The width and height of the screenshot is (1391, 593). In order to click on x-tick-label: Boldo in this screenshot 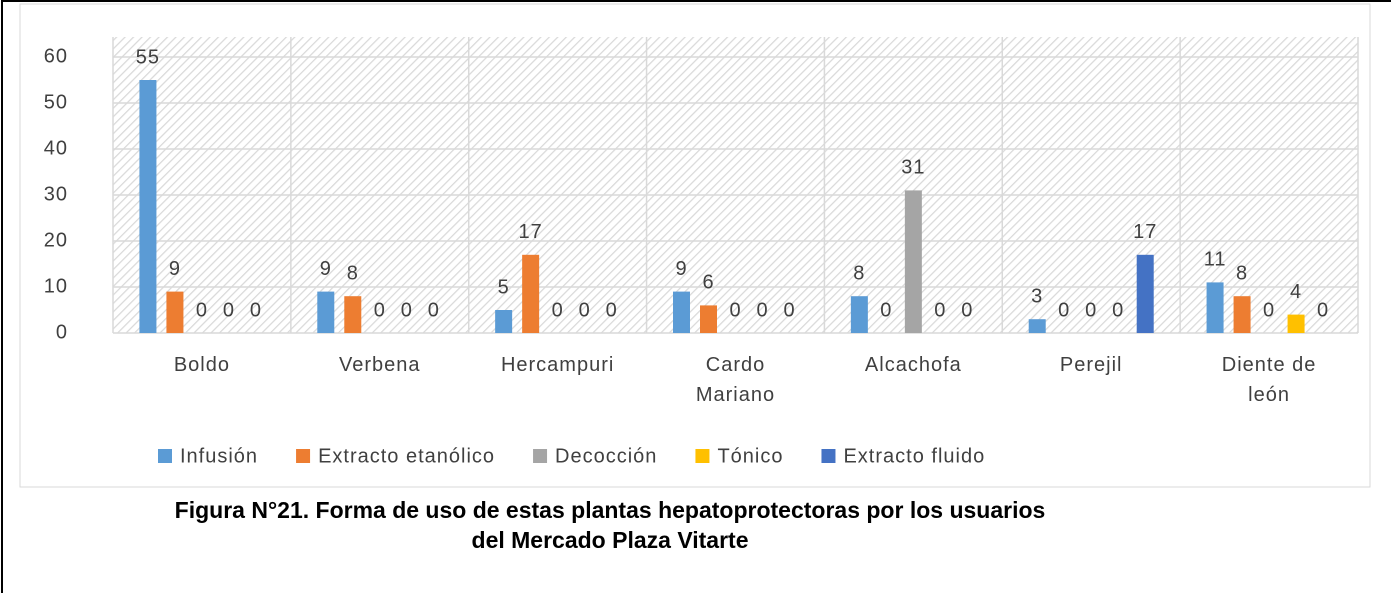, I will do `click(201, 365)`.